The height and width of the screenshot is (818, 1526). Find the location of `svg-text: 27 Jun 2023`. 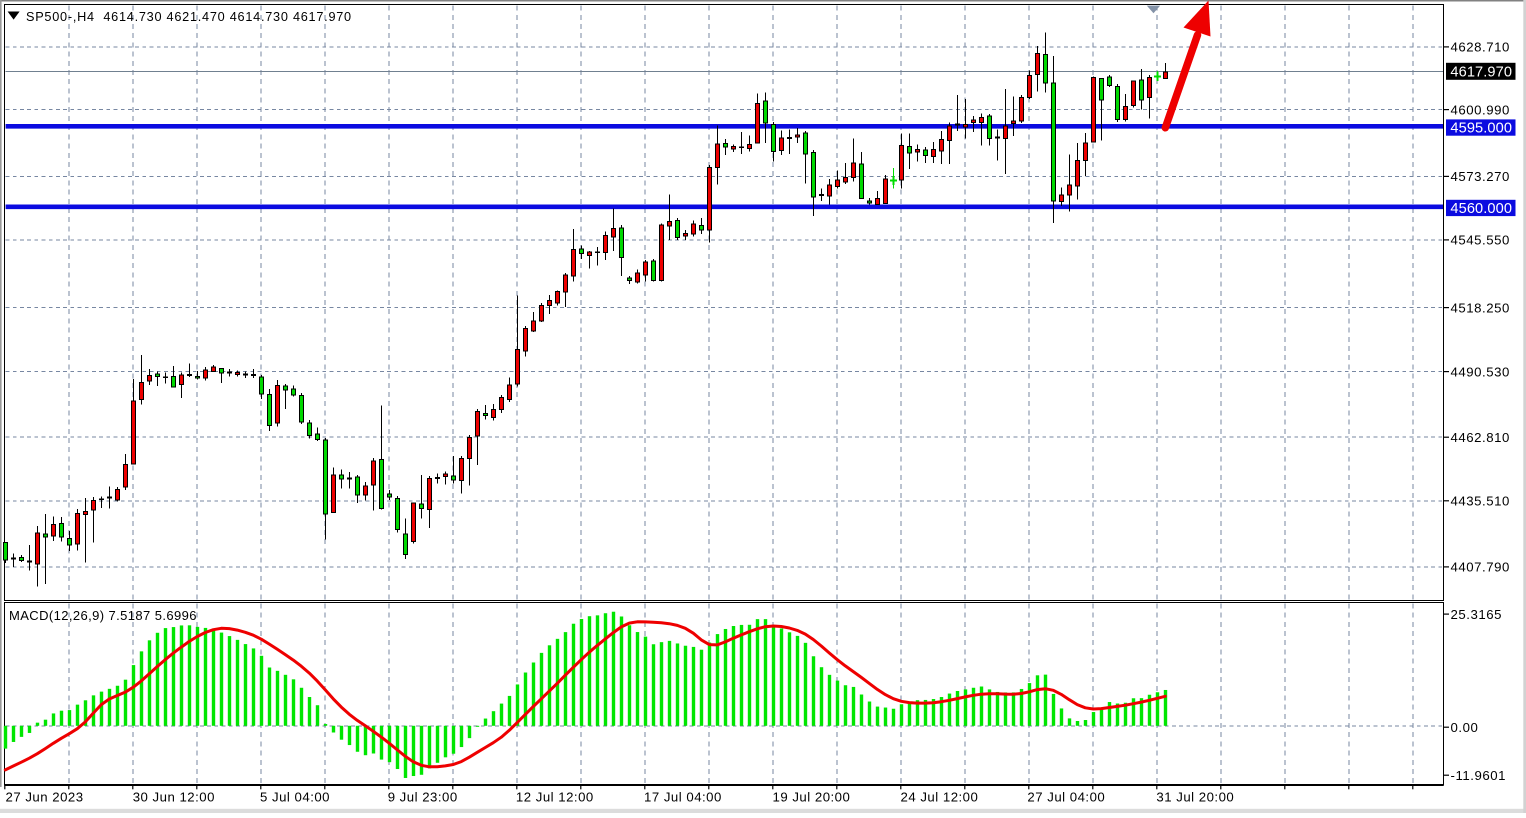

svg-text: 27 Jun 2023 is located at coordinates (45, 797).